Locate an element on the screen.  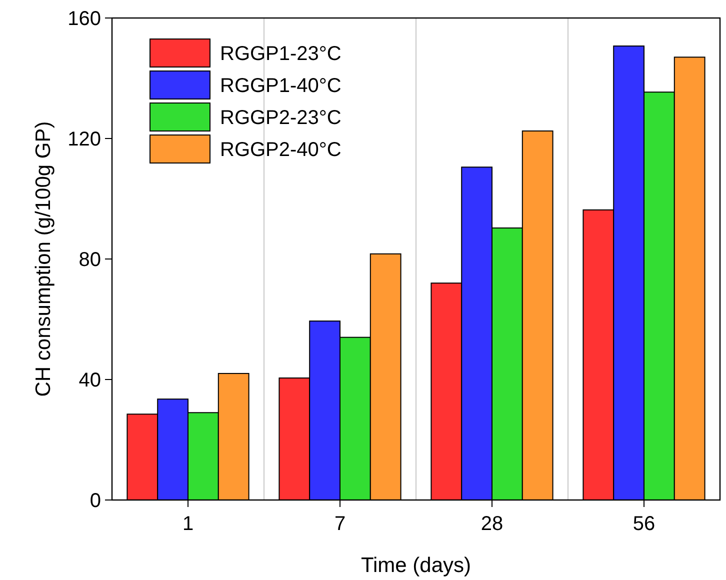
y-axis-title: CH consumption (g/100g GP) is located at coordinates (43, 259).